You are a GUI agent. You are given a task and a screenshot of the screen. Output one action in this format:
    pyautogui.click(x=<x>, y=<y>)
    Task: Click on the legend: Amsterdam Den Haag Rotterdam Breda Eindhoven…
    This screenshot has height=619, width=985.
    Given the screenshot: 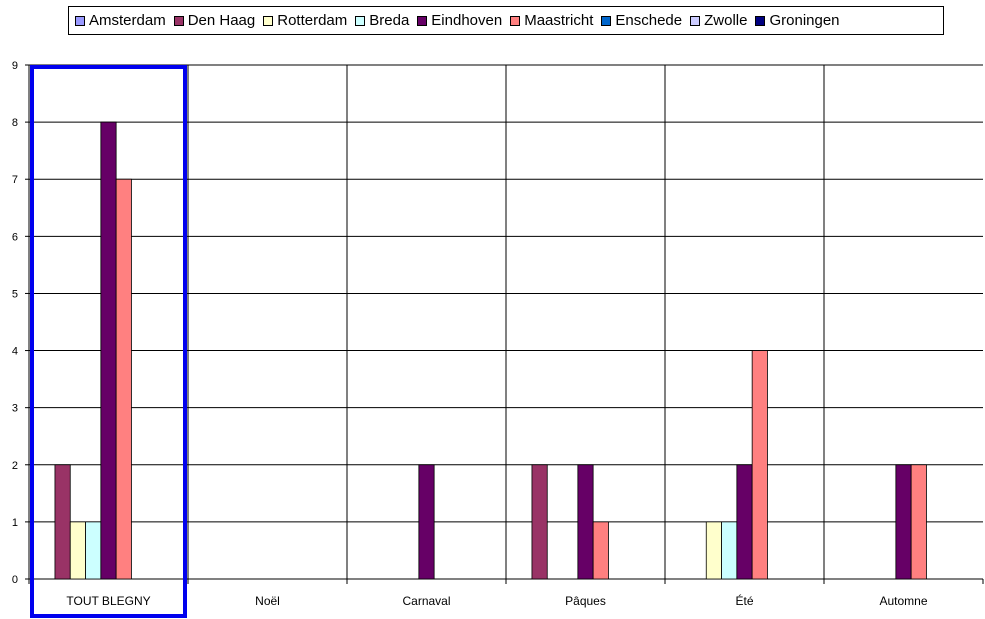 What is the action you would take?
    pyautogui.click(x=506, y=20)
    